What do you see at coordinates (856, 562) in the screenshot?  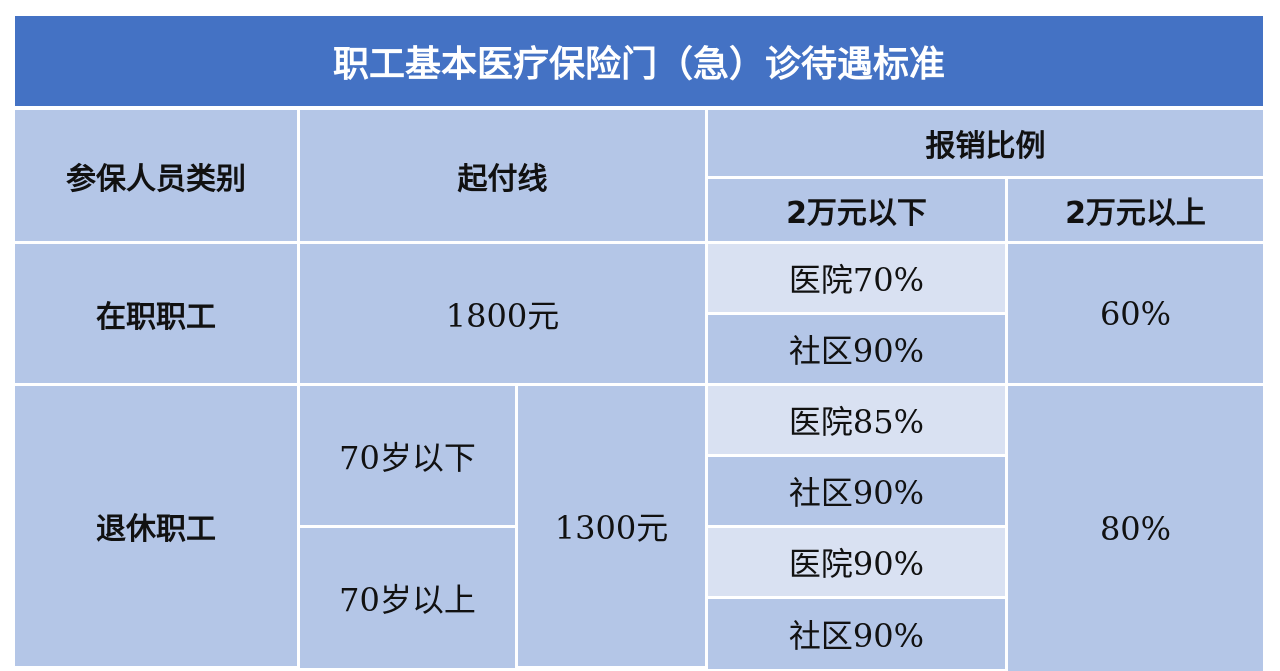 I see `retired-over70-hospital-rate: 医院90%` at bounding box center [856, 562].